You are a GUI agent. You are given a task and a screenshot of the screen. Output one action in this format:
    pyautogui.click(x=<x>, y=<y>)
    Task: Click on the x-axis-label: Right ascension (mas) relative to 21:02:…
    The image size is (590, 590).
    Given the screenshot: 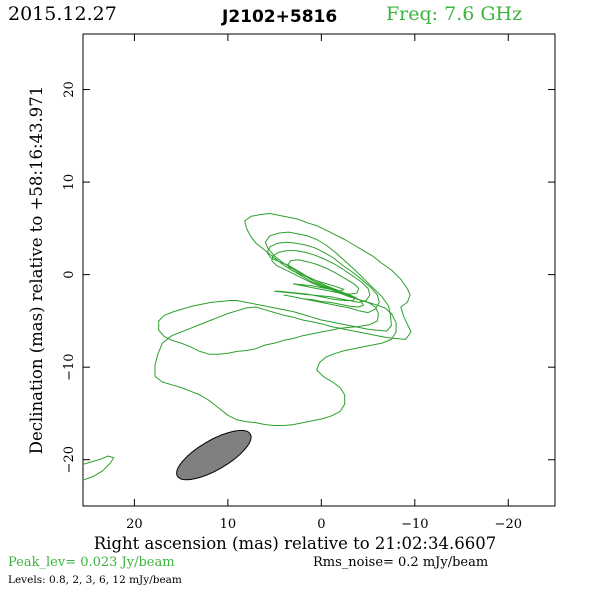 What is the action you would take?
    pyautogui.click(x=295, y=543)
    